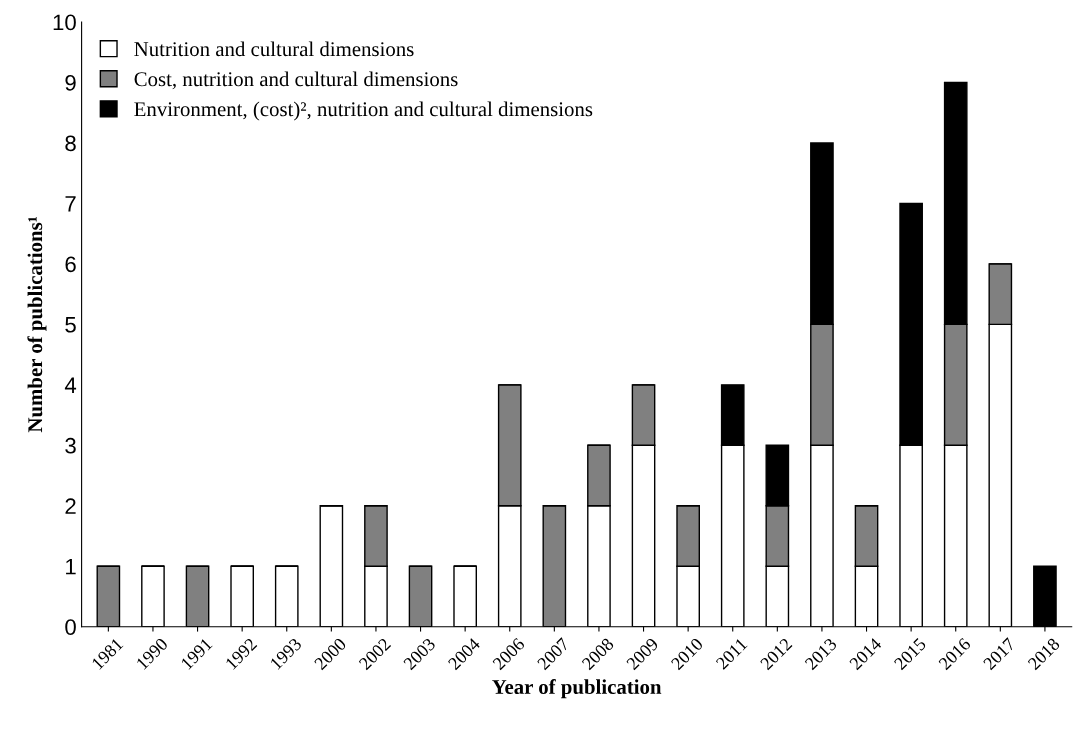 This screenshot has width=1088, height=733. Describe the element at coordinates (296, 80) in the screenshot. I see `legend-label: Cost, nutrition and cultural dimensions` at that location.